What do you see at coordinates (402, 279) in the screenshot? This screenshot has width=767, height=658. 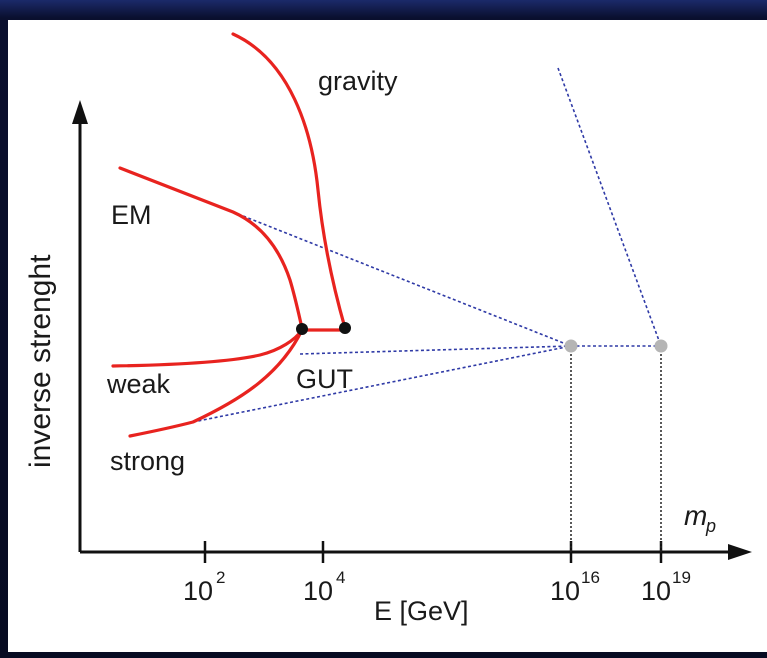 I see `dashed-em-extrapolation` at bounding box center [402, 279].